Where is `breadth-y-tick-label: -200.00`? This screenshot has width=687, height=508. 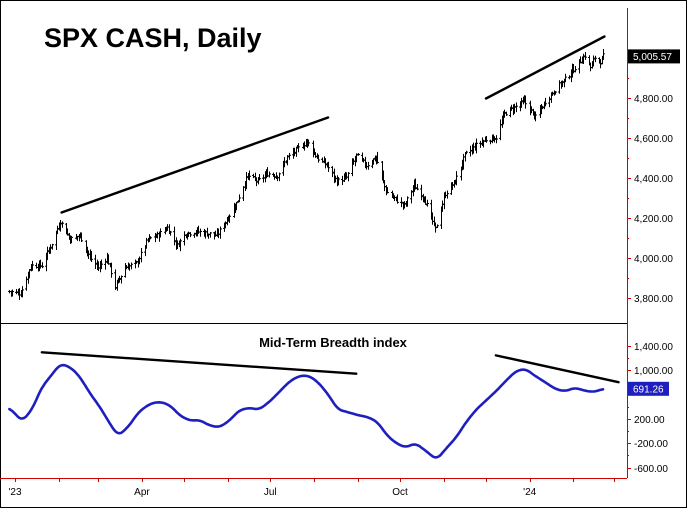
breadth-y-tick-label: -200.00 is located at coordinates (651, 444).